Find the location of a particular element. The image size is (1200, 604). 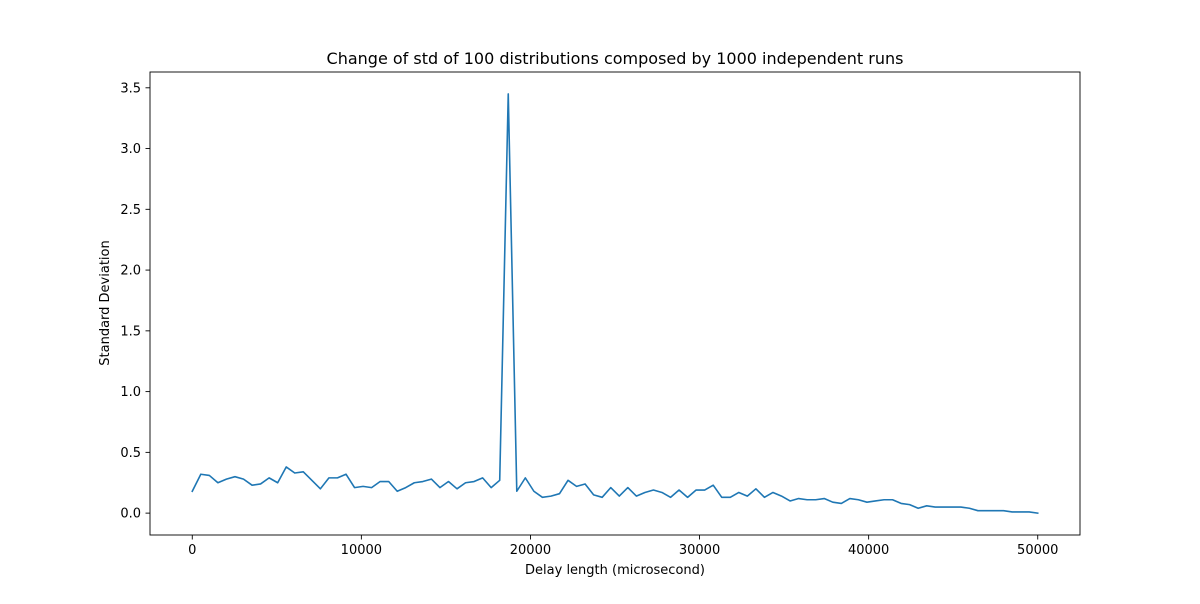

y-tick-label: 3.5 is located at coordinates (130, 88).